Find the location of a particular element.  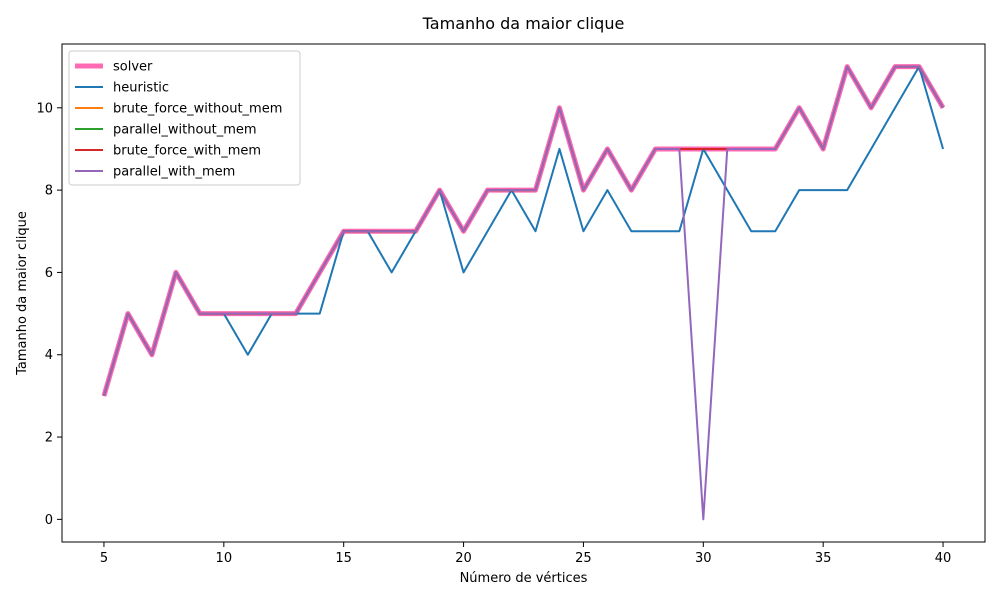

legend-label-brute-force-without-mem: brute_force_without_mem is located at coordinates (197, 109).